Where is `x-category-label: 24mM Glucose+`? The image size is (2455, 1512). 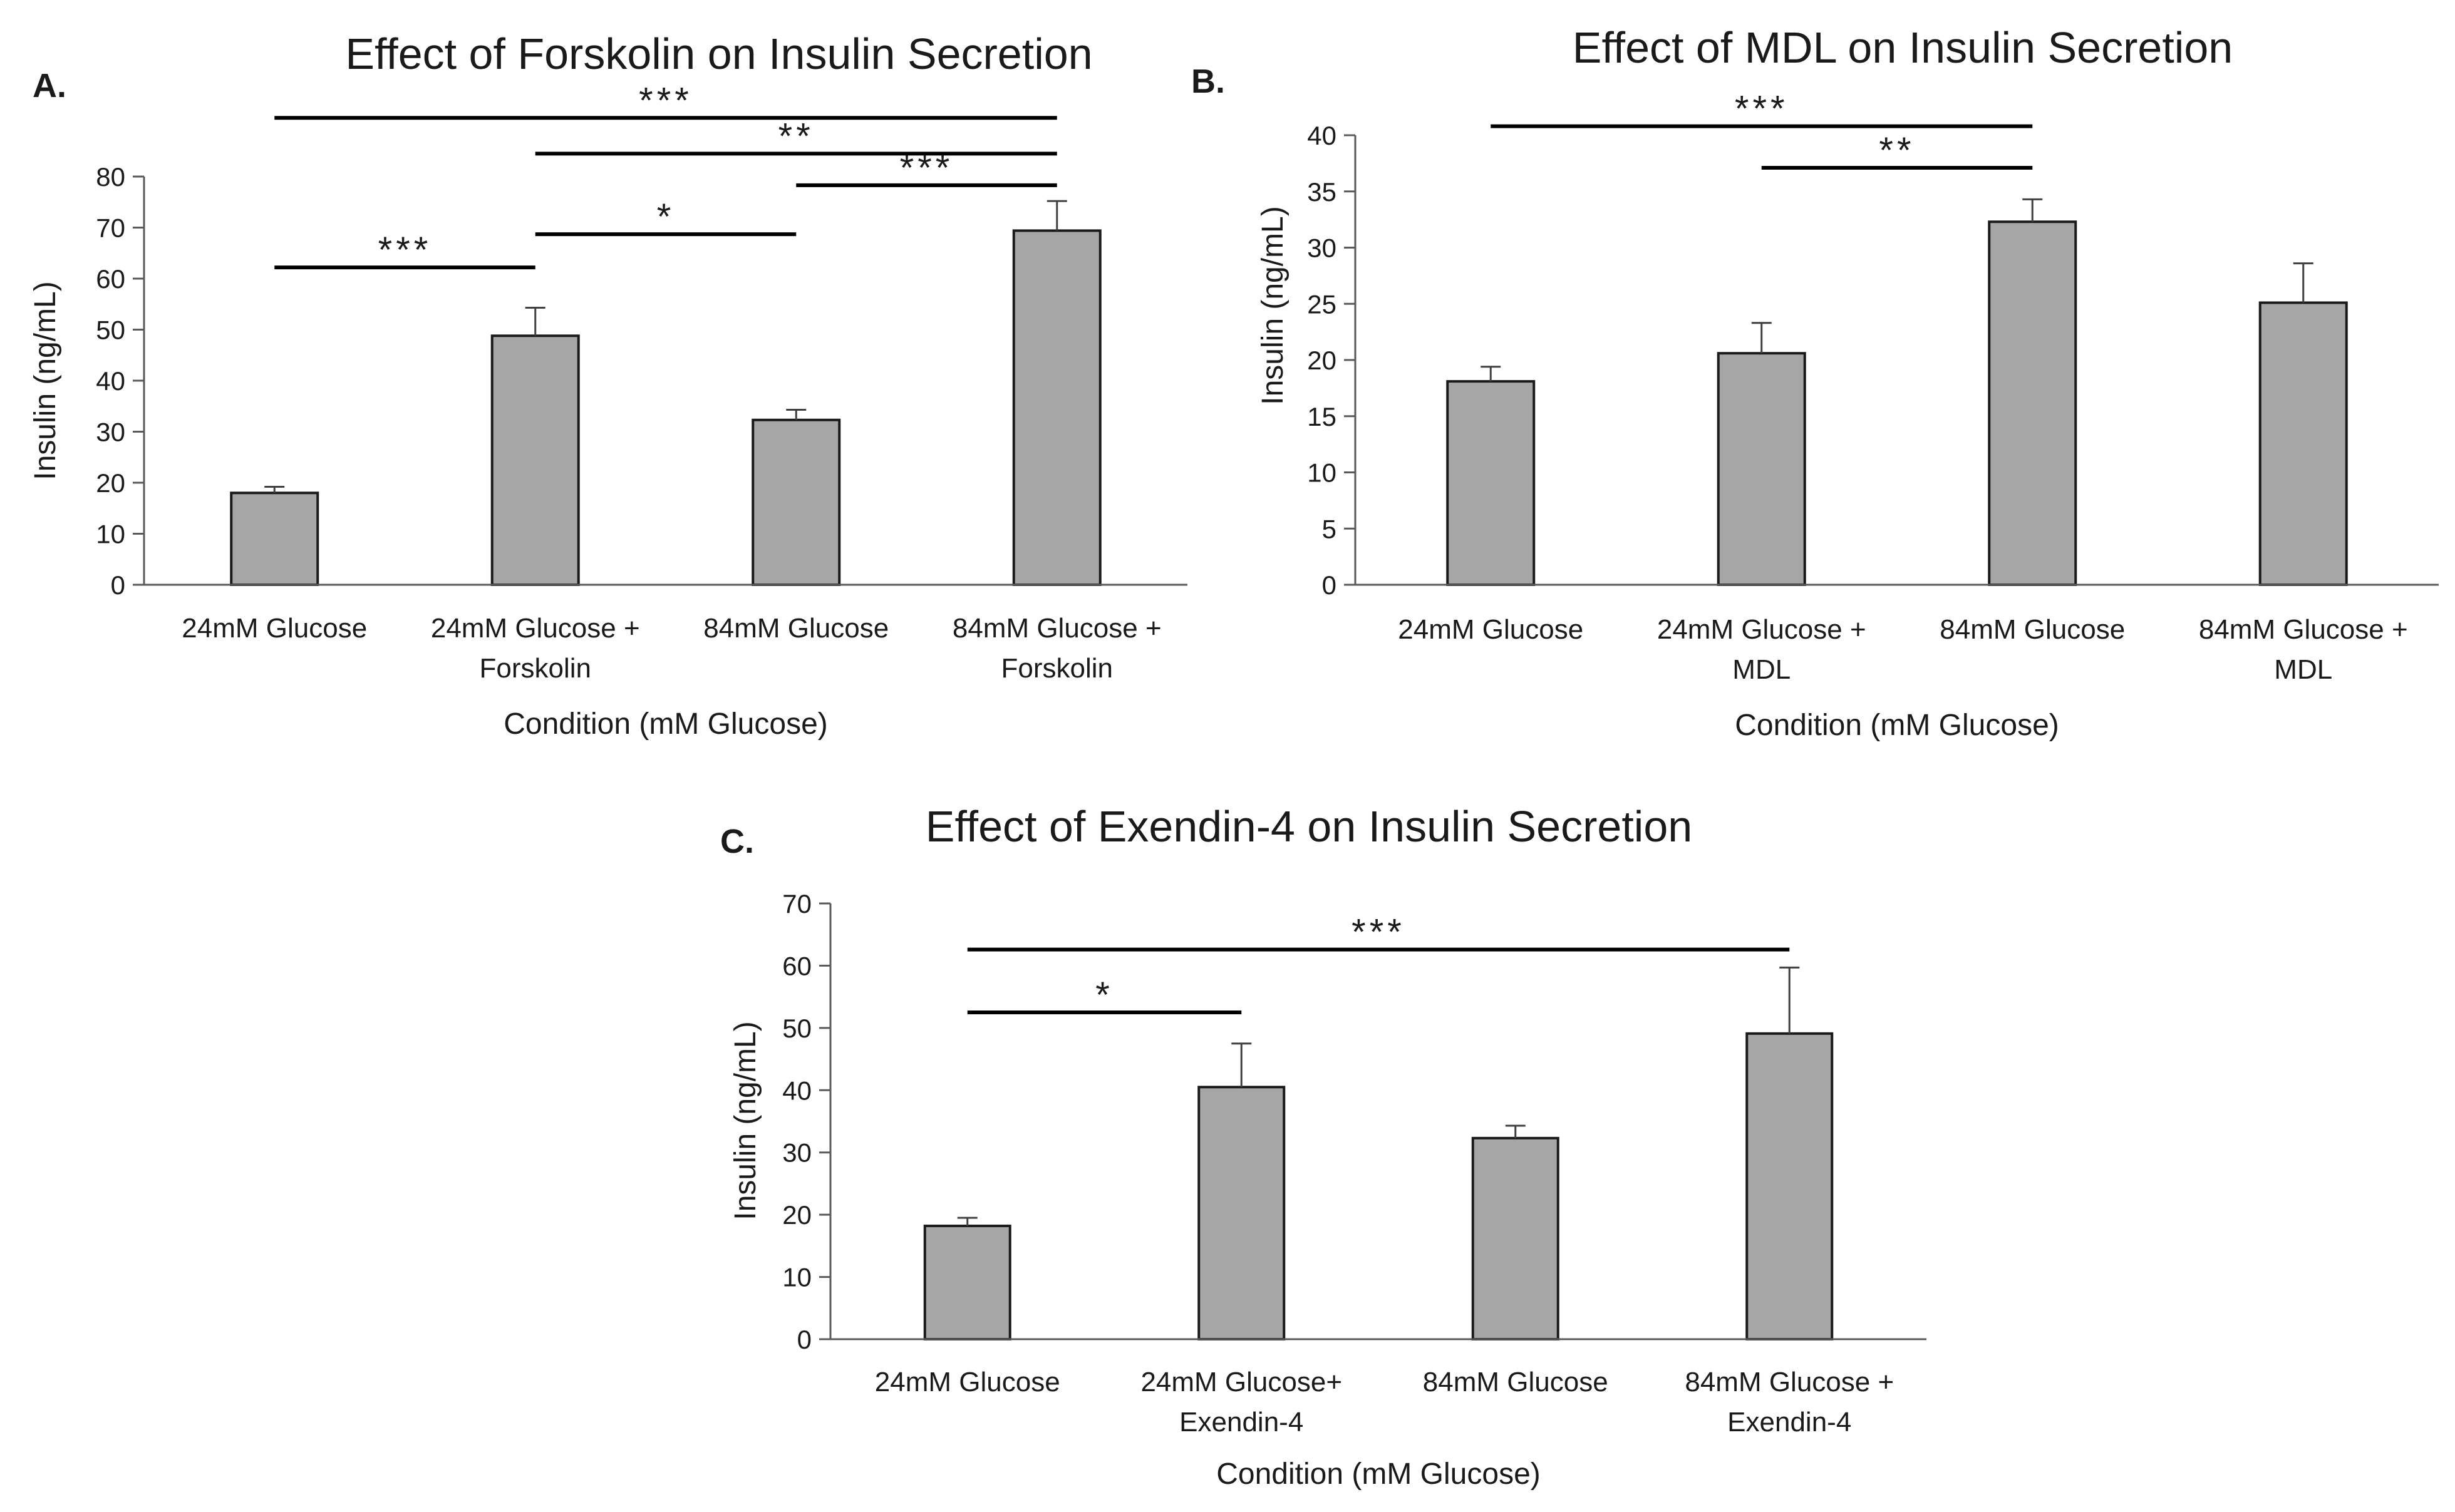
x-category-label: 24mM Glucose+ is located at coordinates (1241, 1382).